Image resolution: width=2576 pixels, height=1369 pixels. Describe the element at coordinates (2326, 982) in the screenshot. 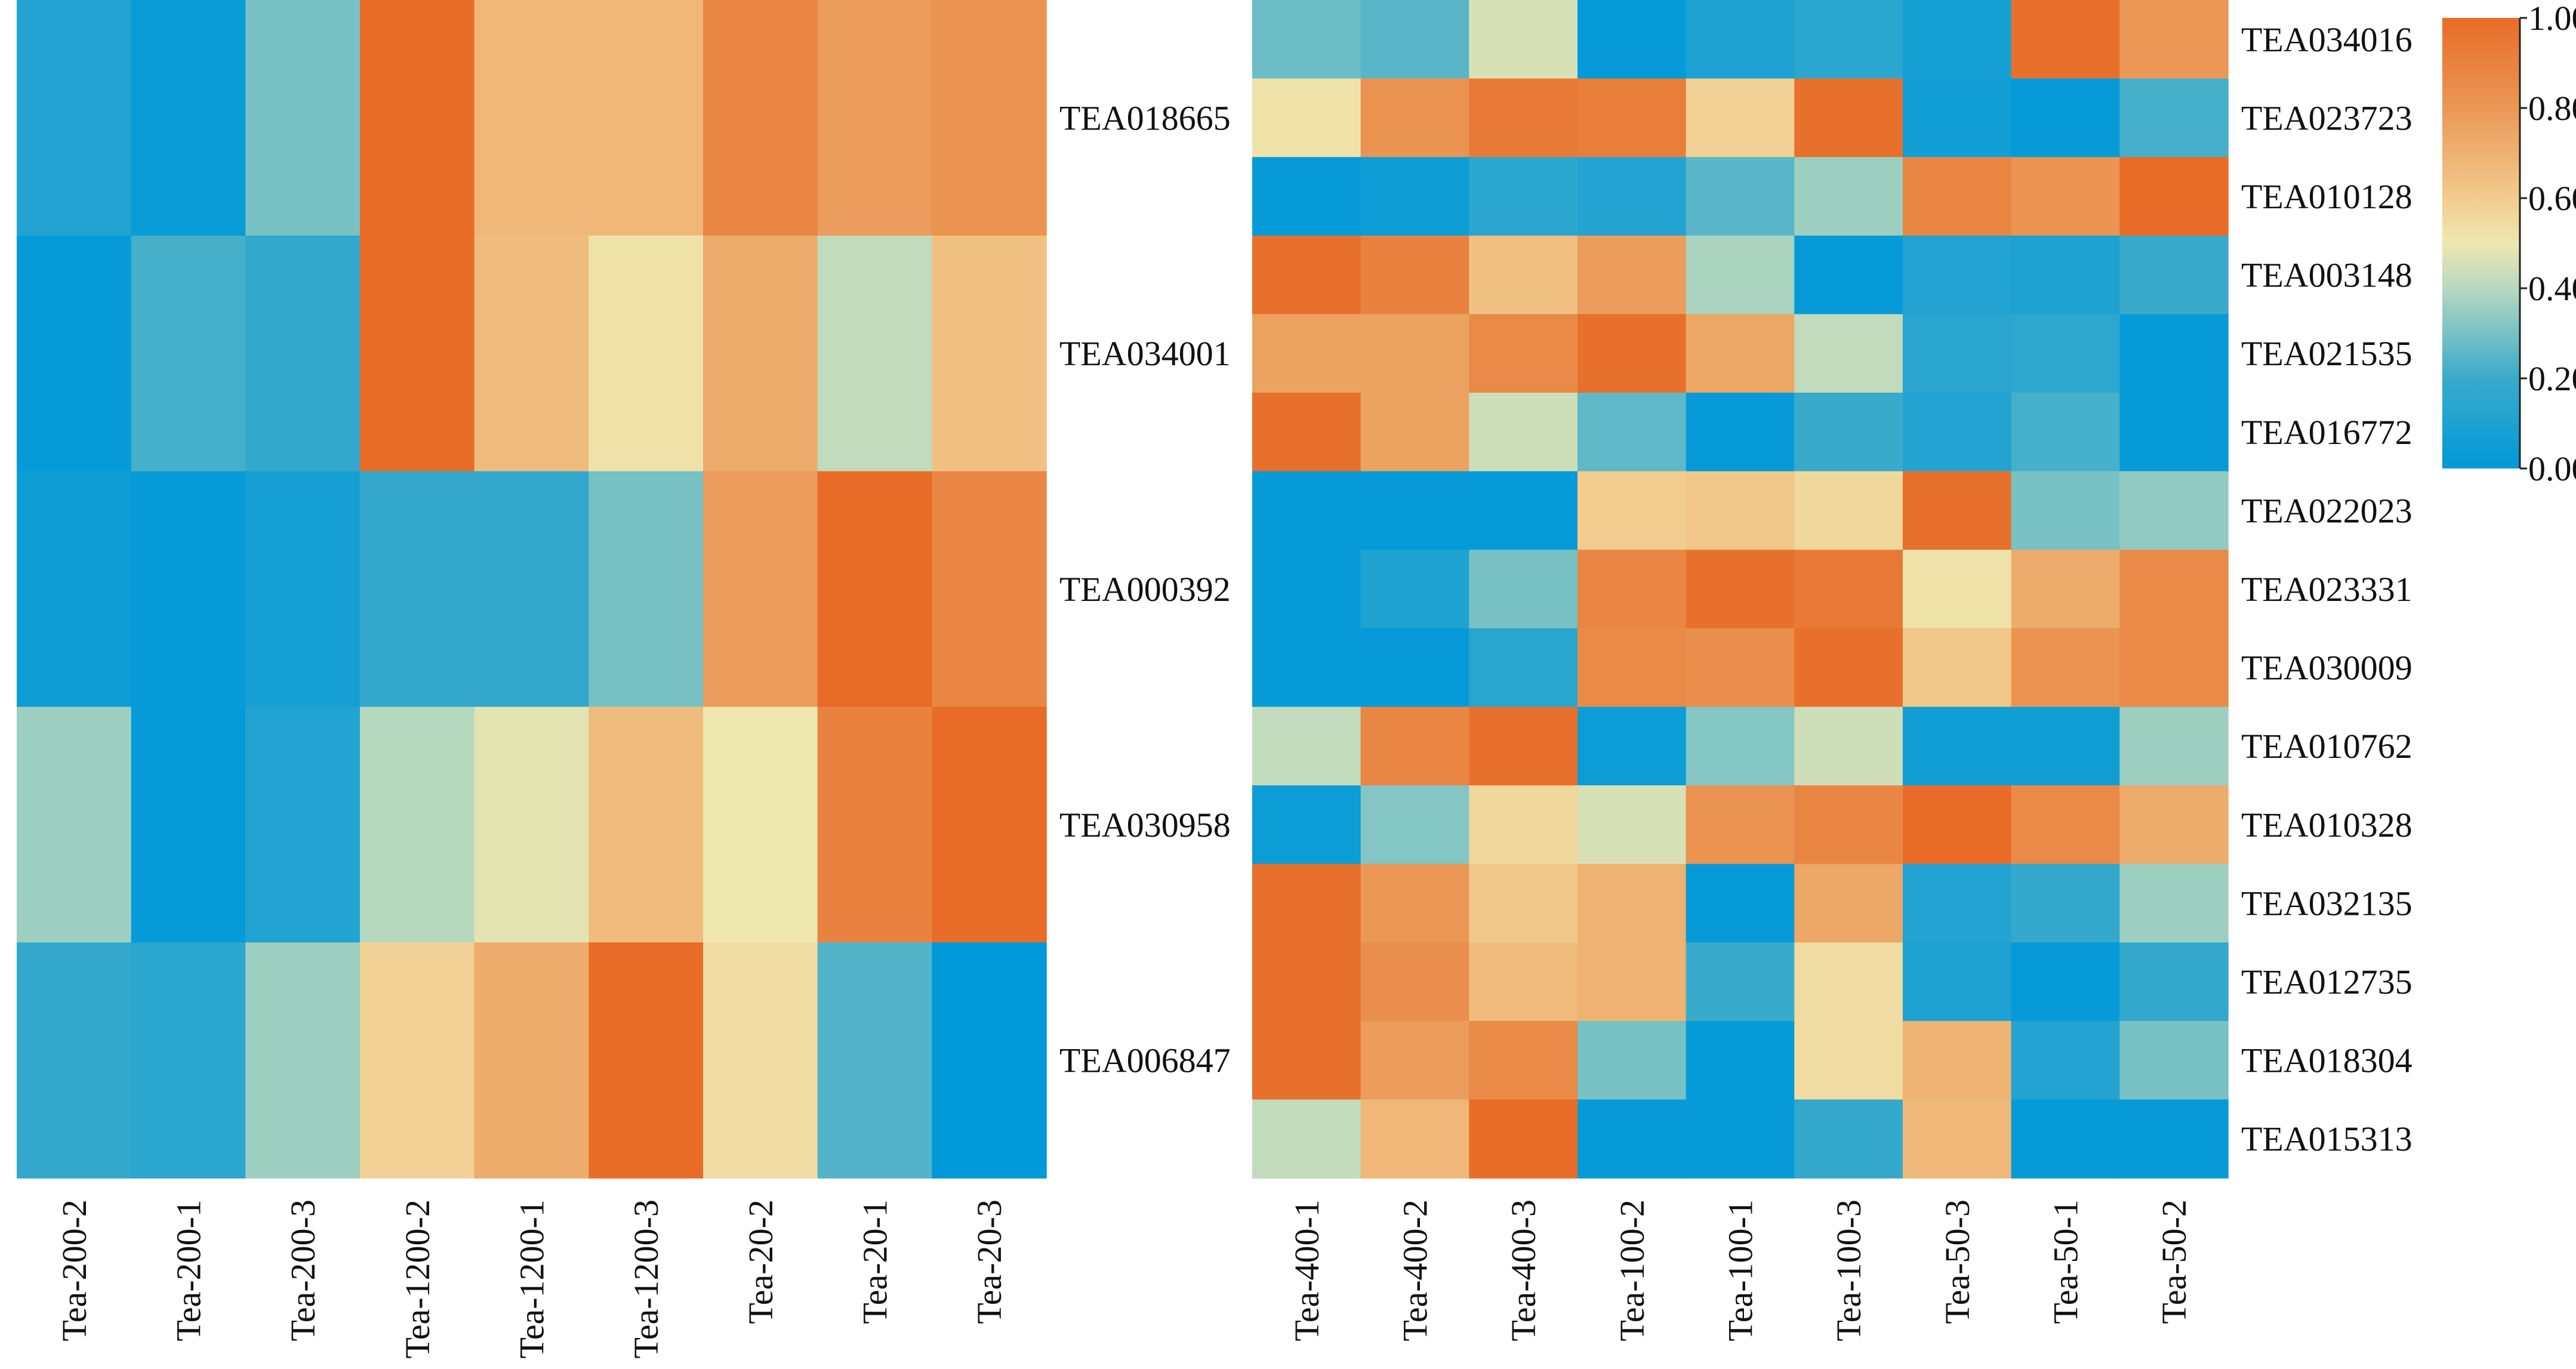

I see `row-label: TEA012735` at that location.